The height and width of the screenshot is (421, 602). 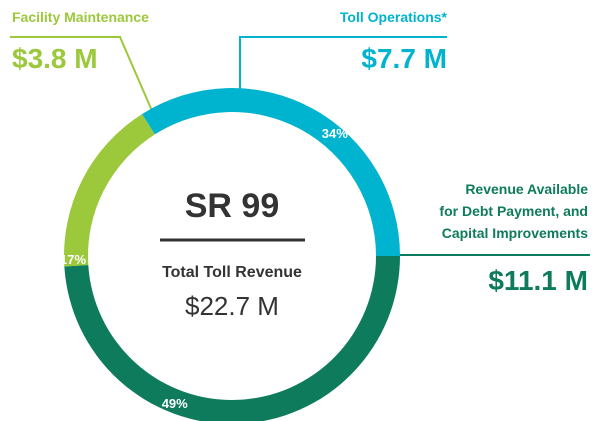 What do you see at coordinates (335, 133) in the screenshot?
I see `percent-label: 34%` at bounding box center [335, 133].